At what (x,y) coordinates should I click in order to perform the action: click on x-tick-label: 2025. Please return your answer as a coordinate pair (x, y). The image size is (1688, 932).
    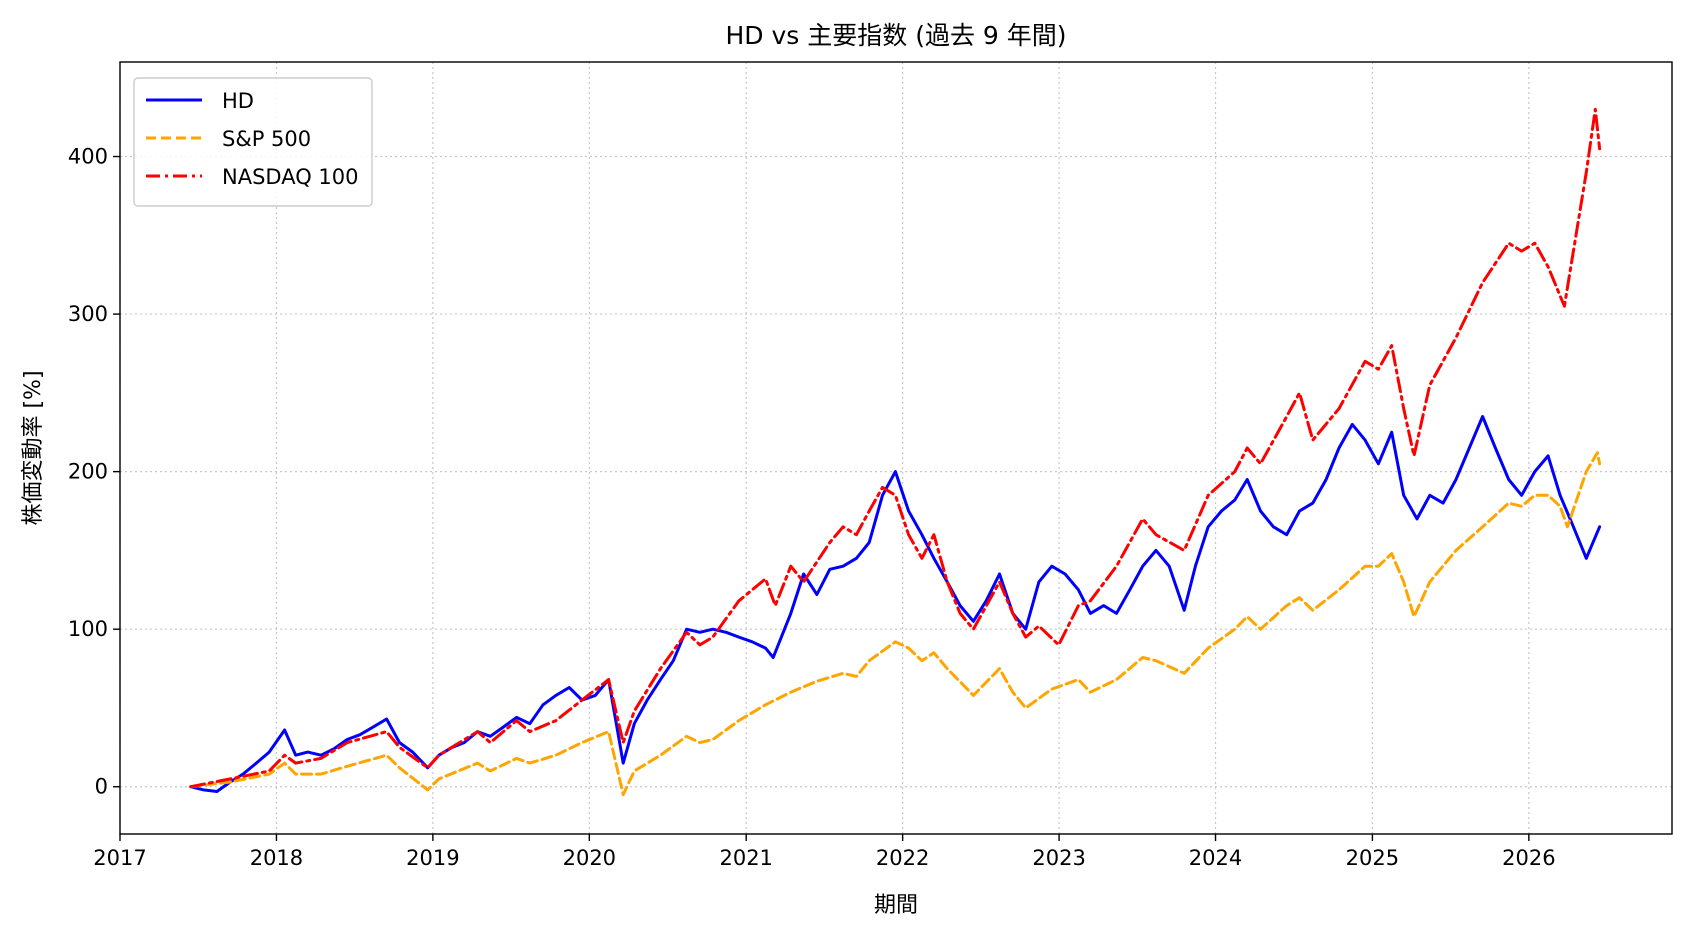
    Looking at the image, I should click on (1372, 858).